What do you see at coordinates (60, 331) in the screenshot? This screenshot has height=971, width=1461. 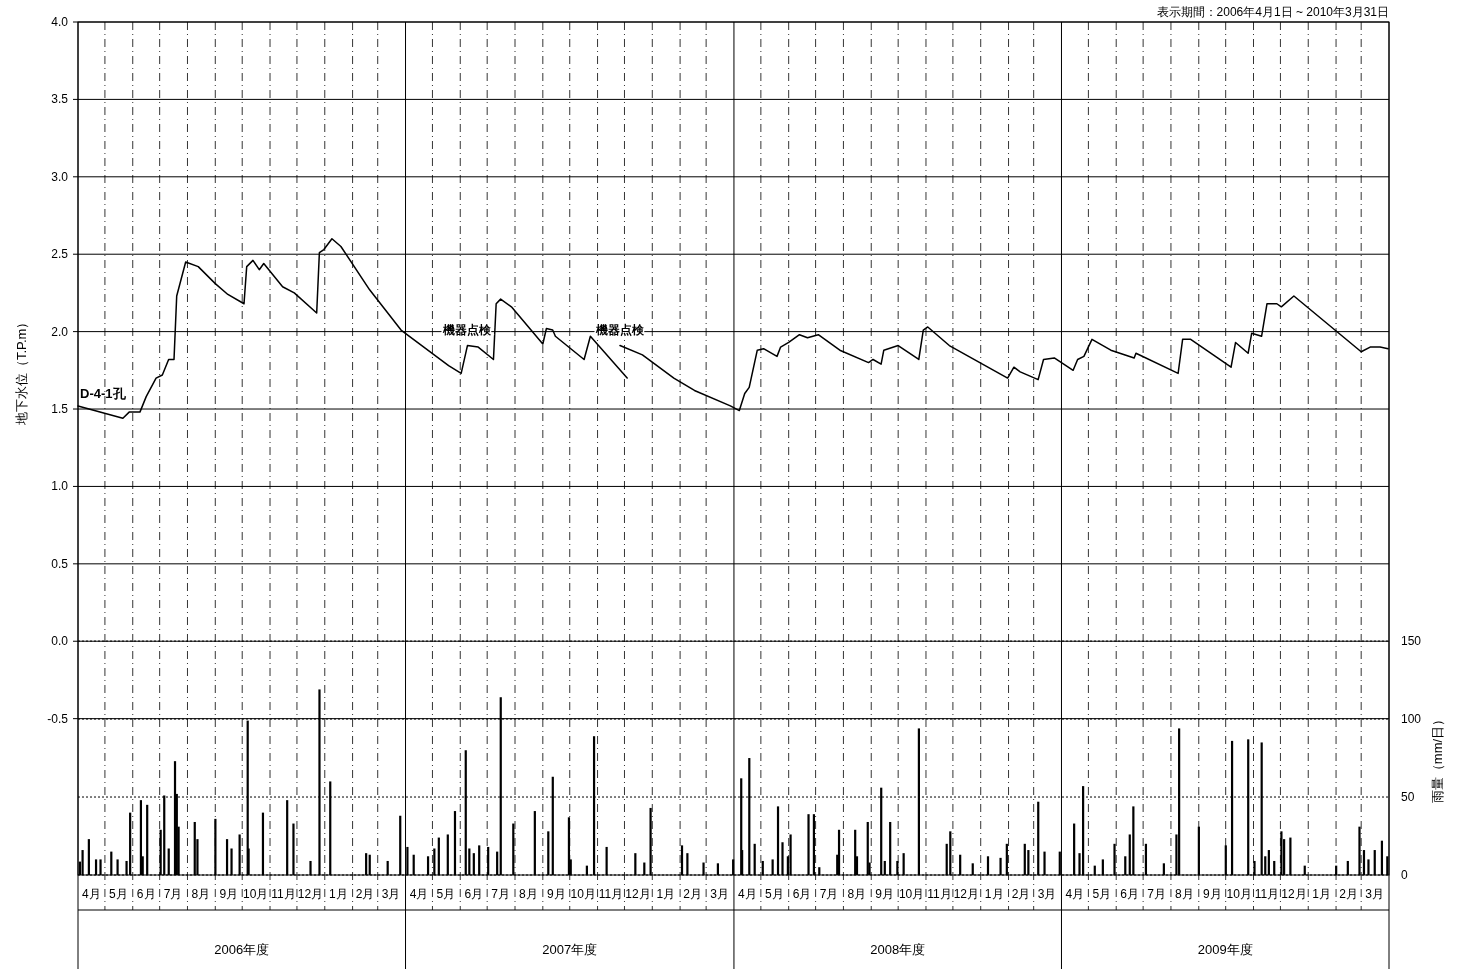 I see `y-tick-label: 2.0` at bounding box center [60, 331].